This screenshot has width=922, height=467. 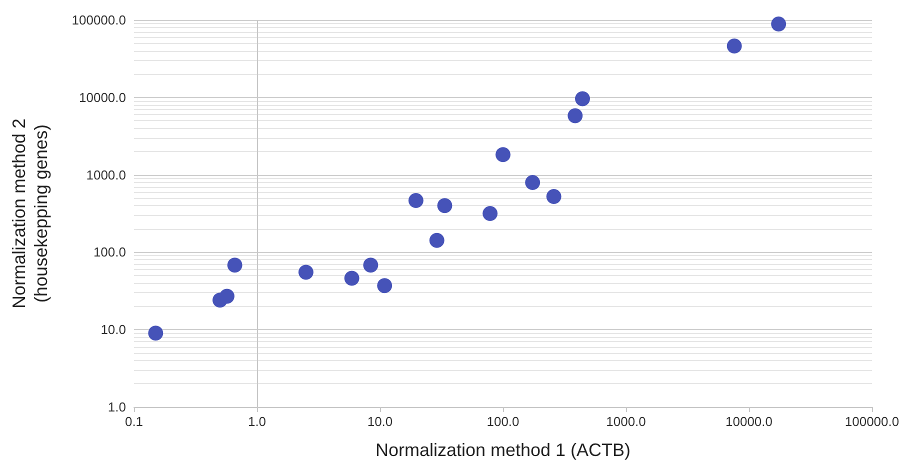 What do you see at coordinates (257, 421) in the screenshot?
I see `x-tick-label: 1.0` at bounding box center [257, 421].